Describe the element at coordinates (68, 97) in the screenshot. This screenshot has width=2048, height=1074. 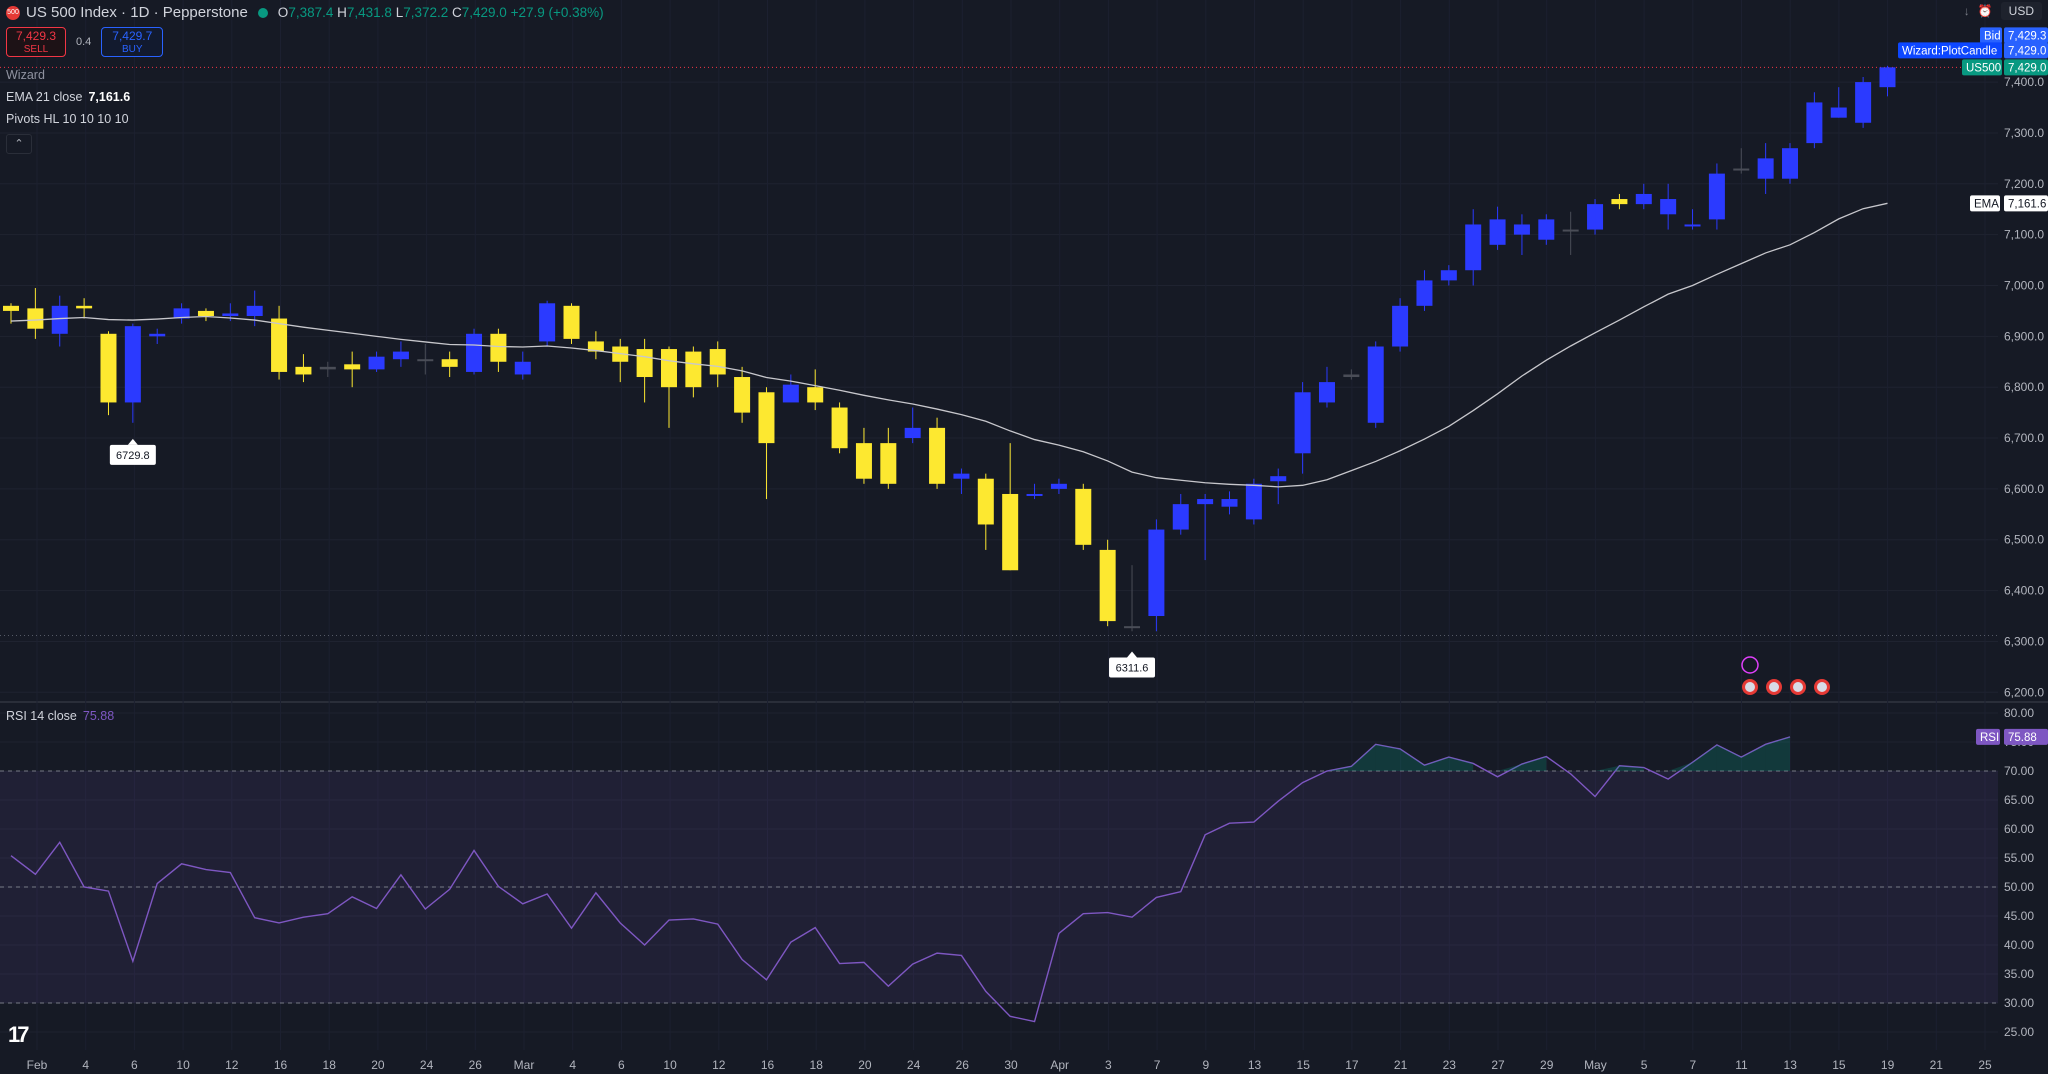
I see `ema-indicator-legend: EMA 21 close 7,161.6` at that location.